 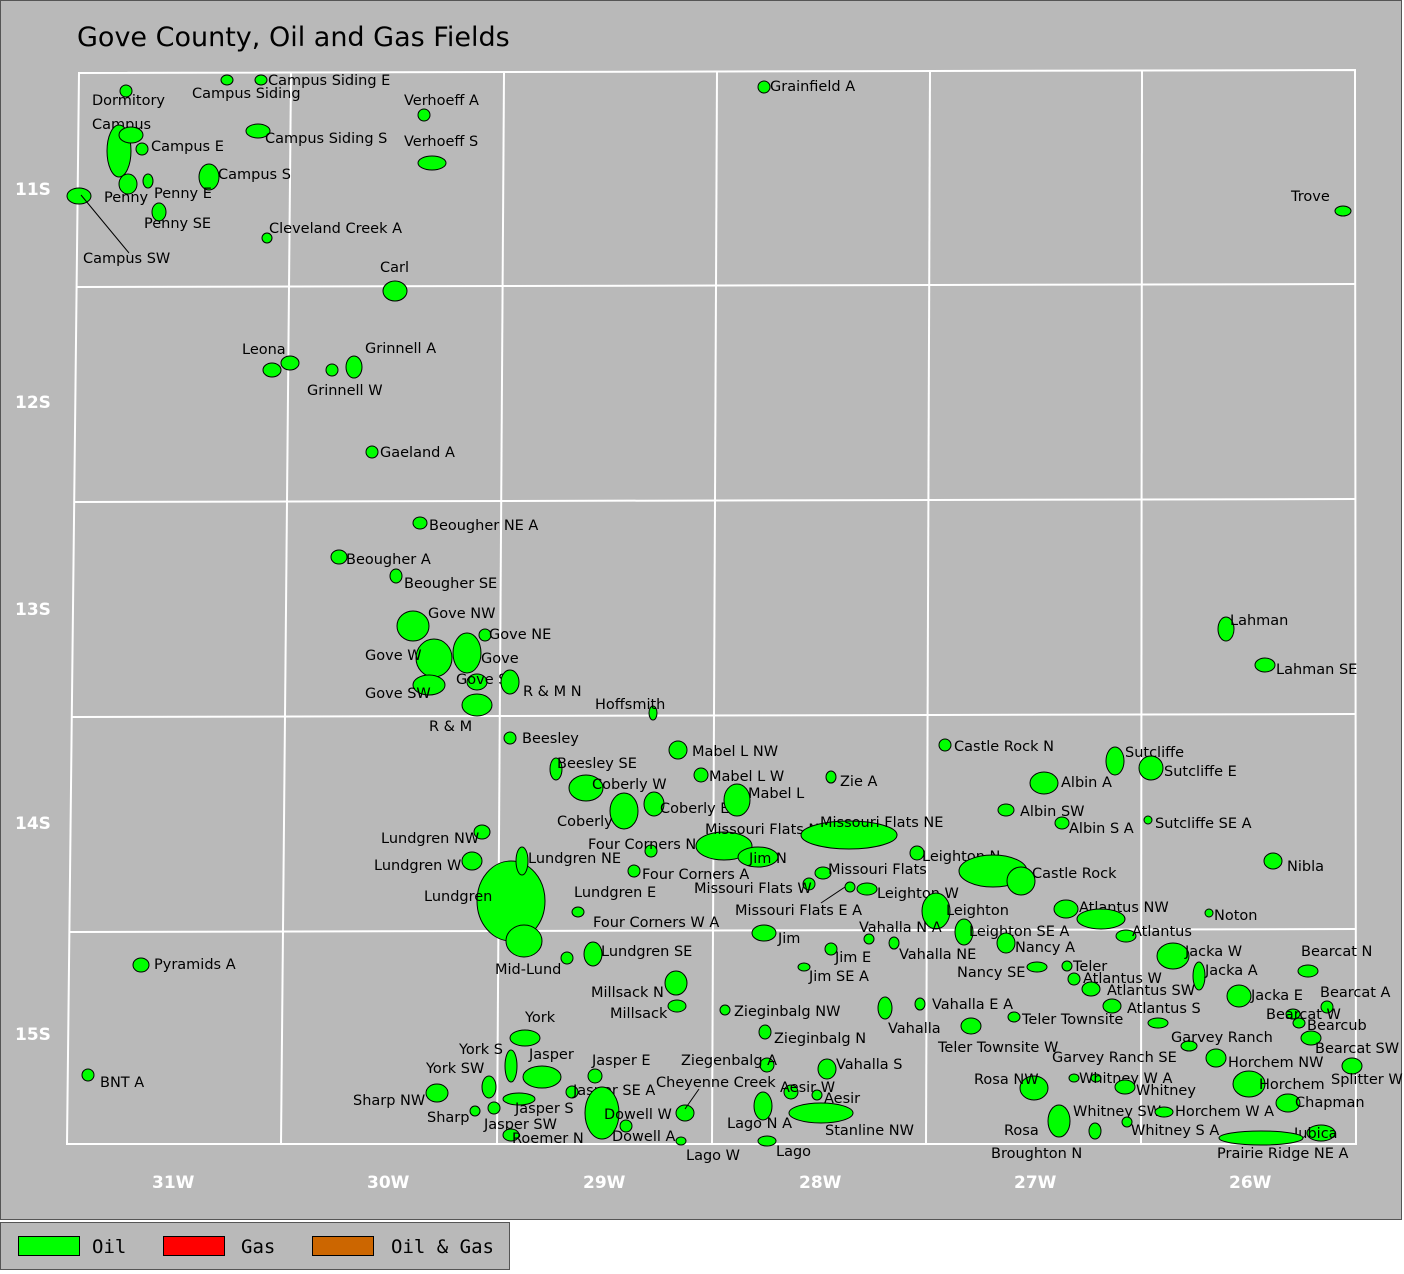 What do you see at coordinates (851, 780) in the screenshot?
I see `field-zie-a: Zie A` at bounding box center [851, 780].